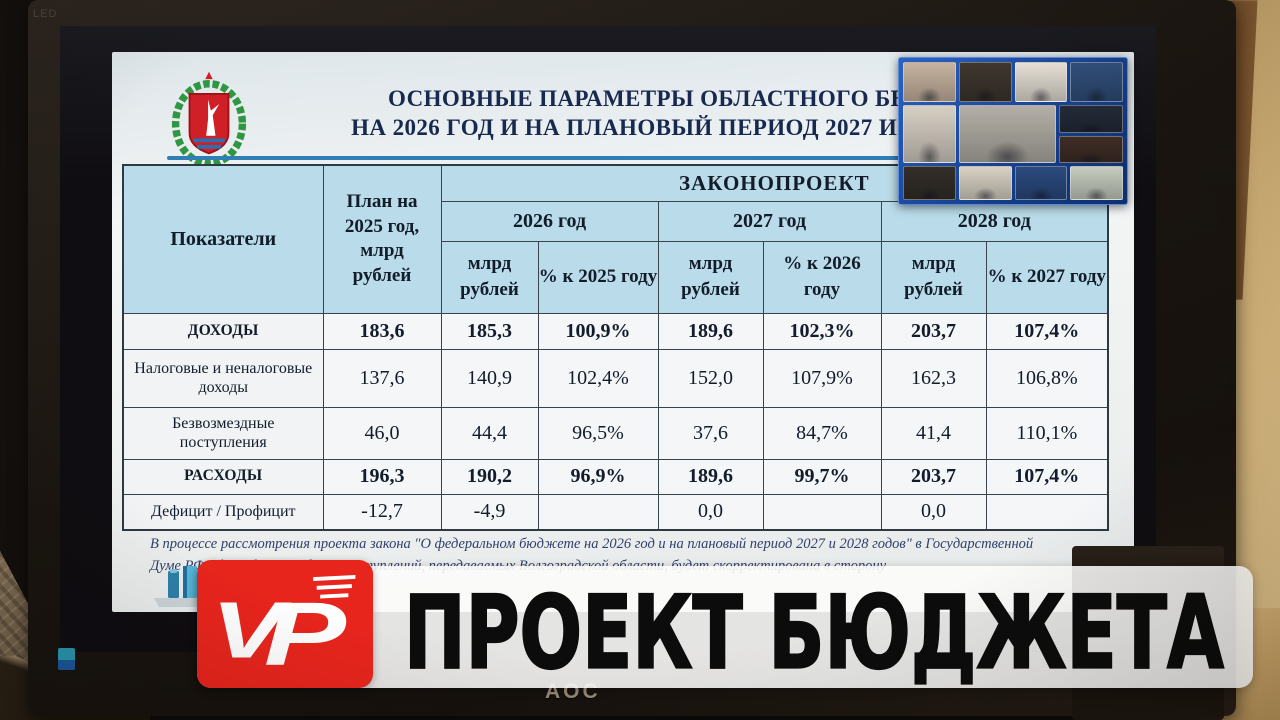 Image resolution: width=1280 pixels, height=720 pixels. I want to click on table-cell-value: 96,5%, so click(598, 433).